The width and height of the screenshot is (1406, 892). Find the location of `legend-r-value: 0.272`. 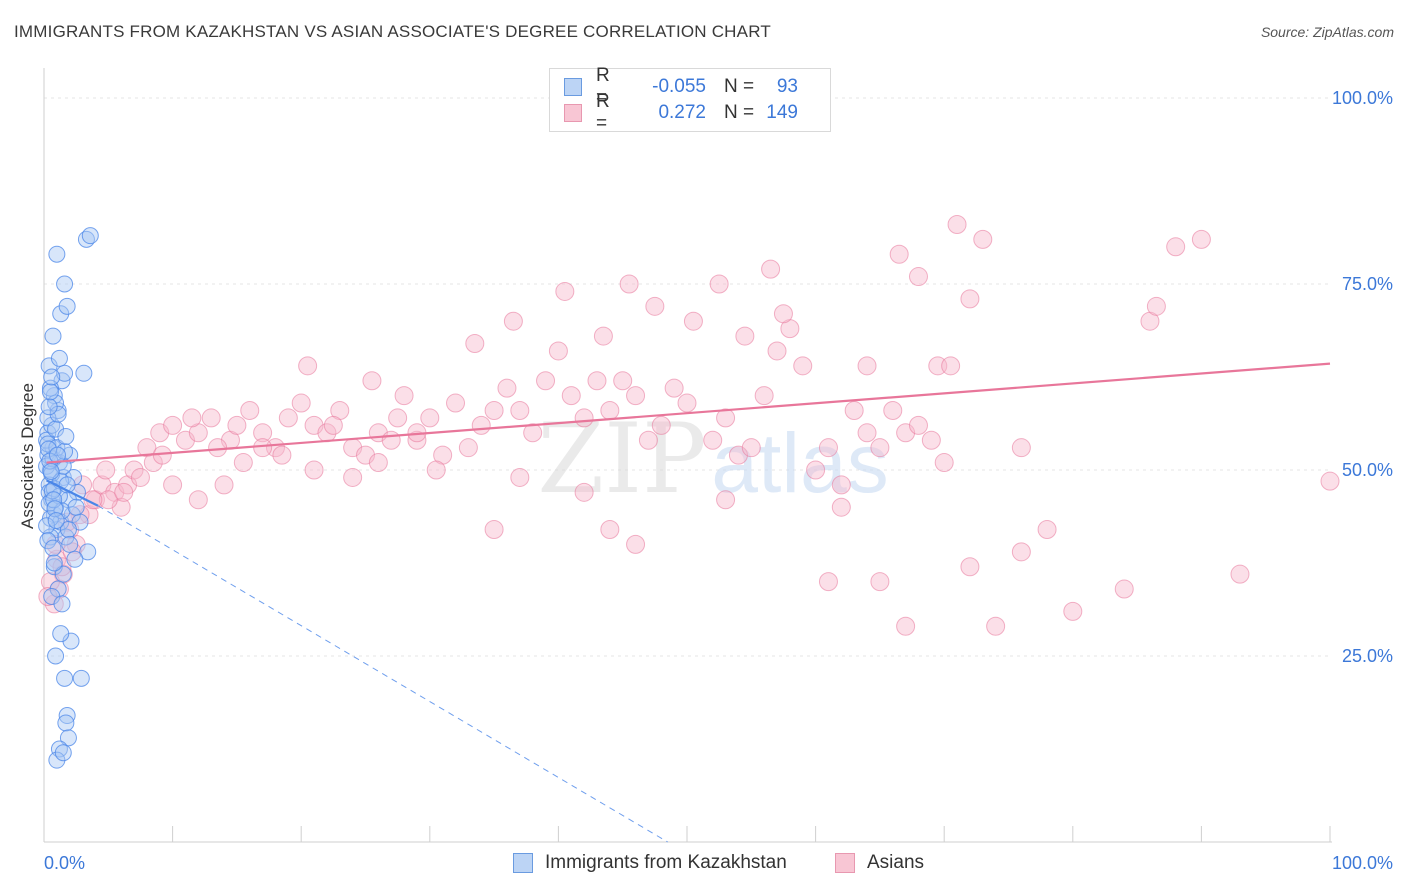

legend-r-value: 0.272 is located at coordinates (682, 112).